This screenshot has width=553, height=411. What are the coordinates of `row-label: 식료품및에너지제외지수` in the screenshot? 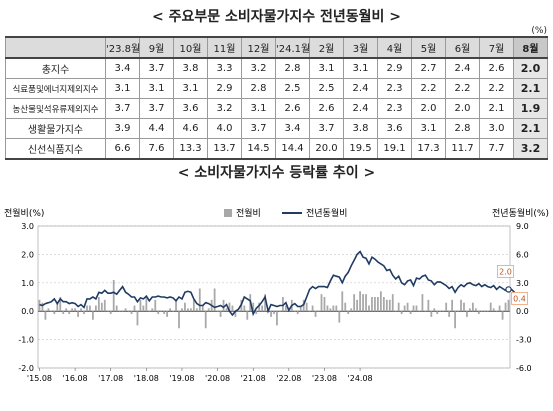 It's located at (55, 88).